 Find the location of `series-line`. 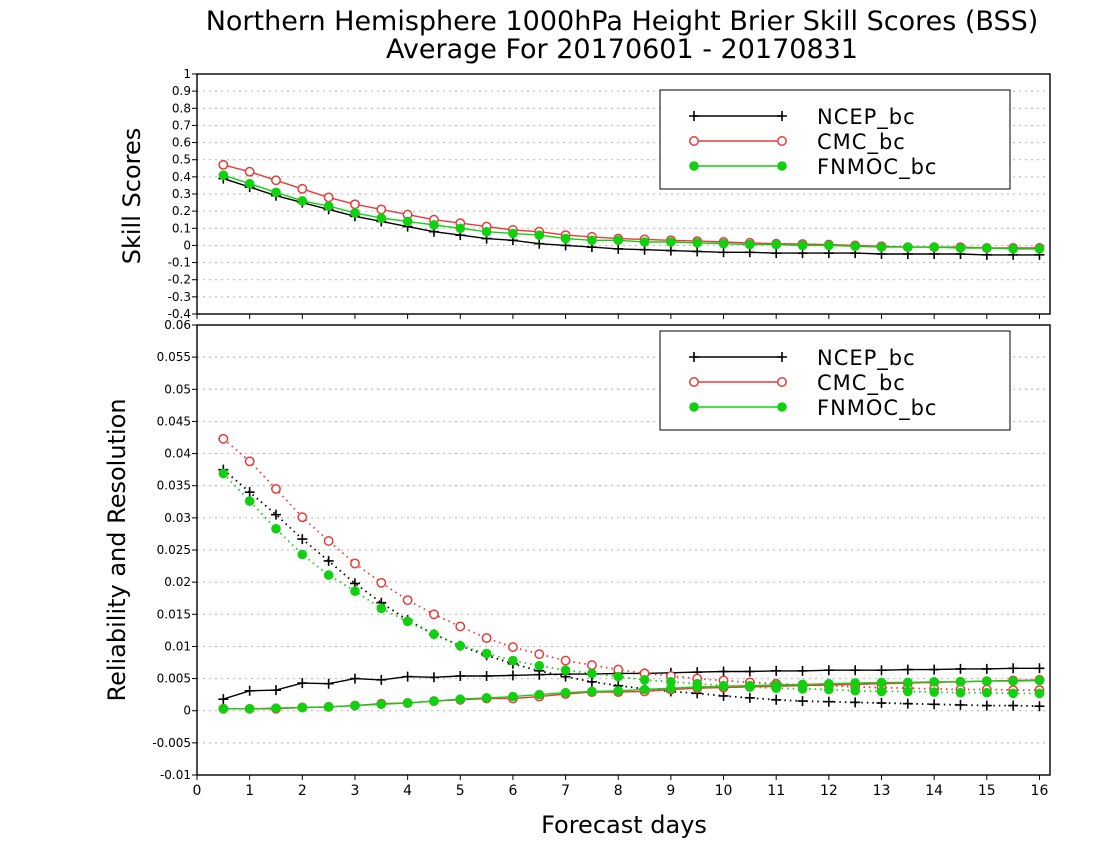

series-line is located at coordinates (631, 683).